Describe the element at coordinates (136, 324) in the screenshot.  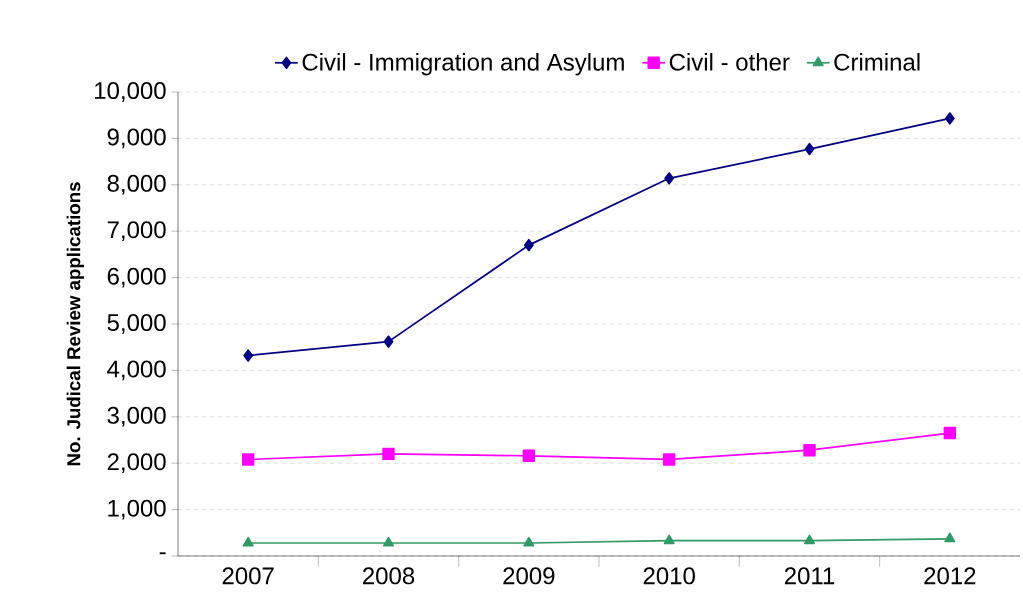
I see `y-tick-label: 5,000` at that location.